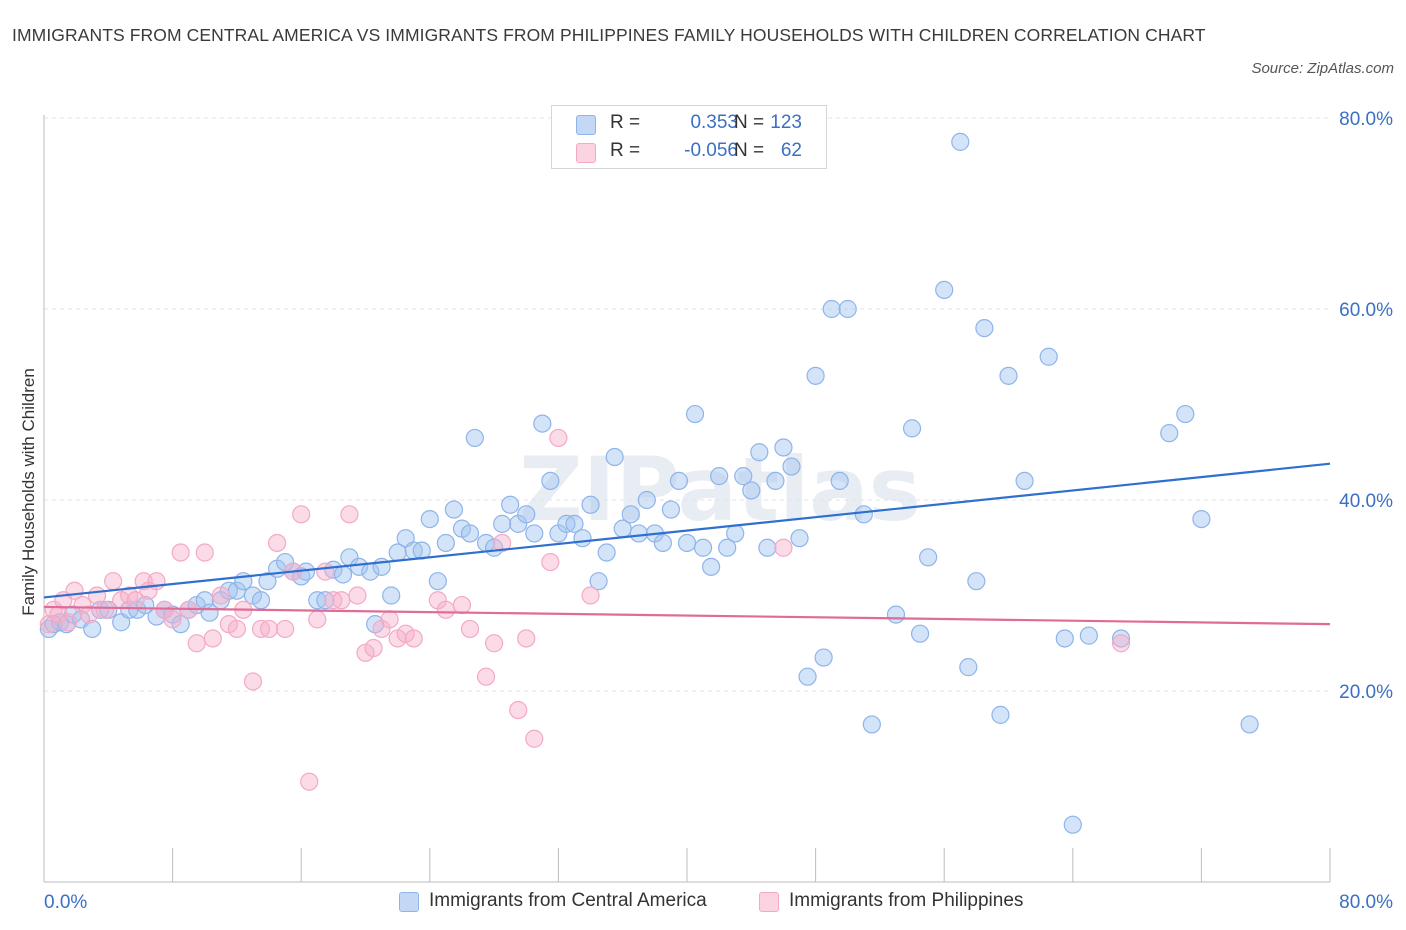 Image resolution: width=1406 pixels, height=930 pixels. Describe the element at coordinates (769, 902) in the screenshot. I see `bottom-legend-swatch-pink` at that location.